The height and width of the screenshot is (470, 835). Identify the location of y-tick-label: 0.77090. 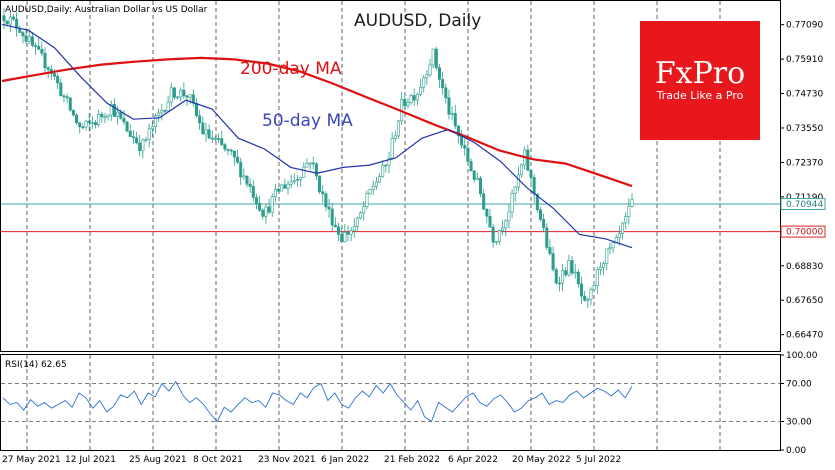
(804, 26).